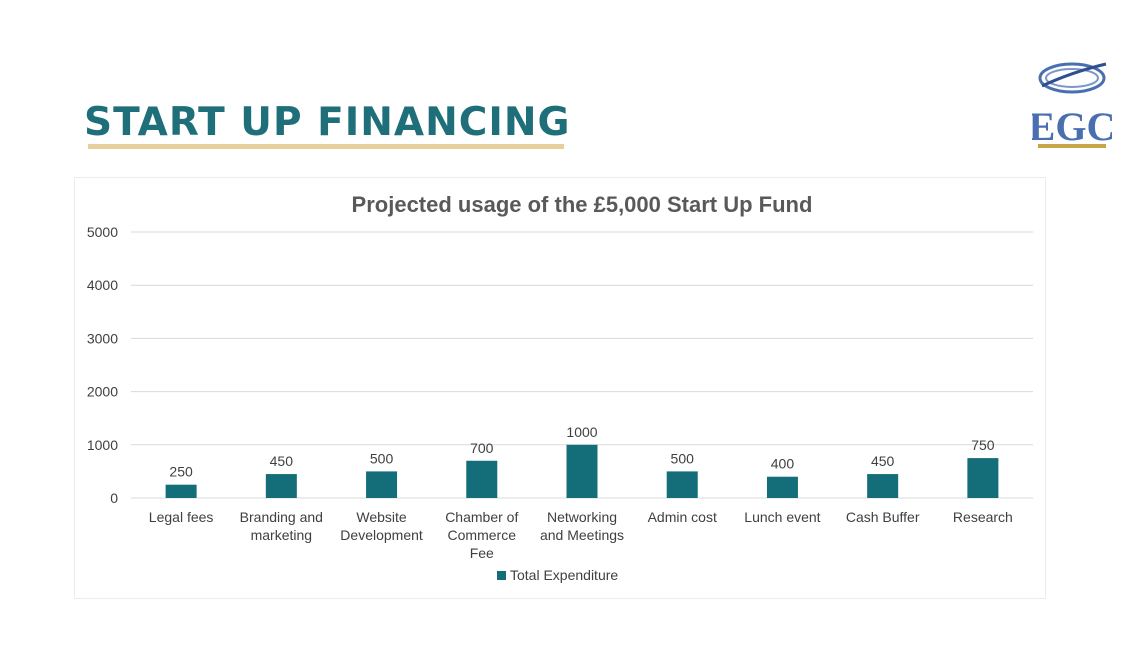 The image size is (1132, 654). What do you see at coordinates (482, 535) in the screenshot?
I see `x-tick-label: Commerce` at bounding box center [482, 535].